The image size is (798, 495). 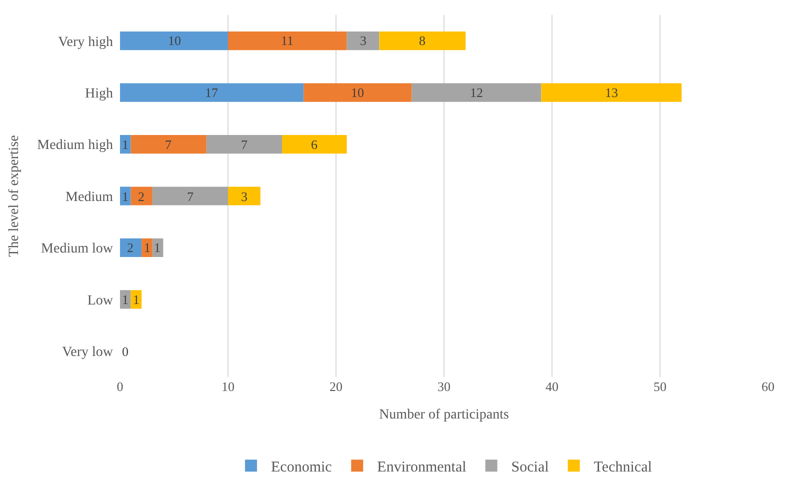 What do you see at coordinates (99, 94) in the screenshot?
I see `y-tick-label: High` at bounding box center [99, 94].